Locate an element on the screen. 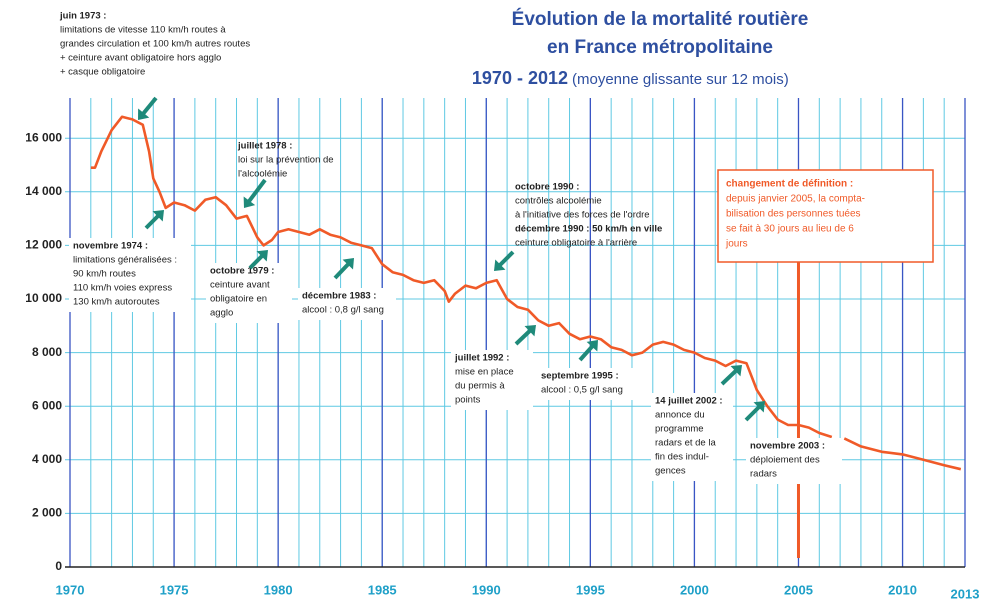  annotation-line: obligatoire en is located at coordinates (238, 299).